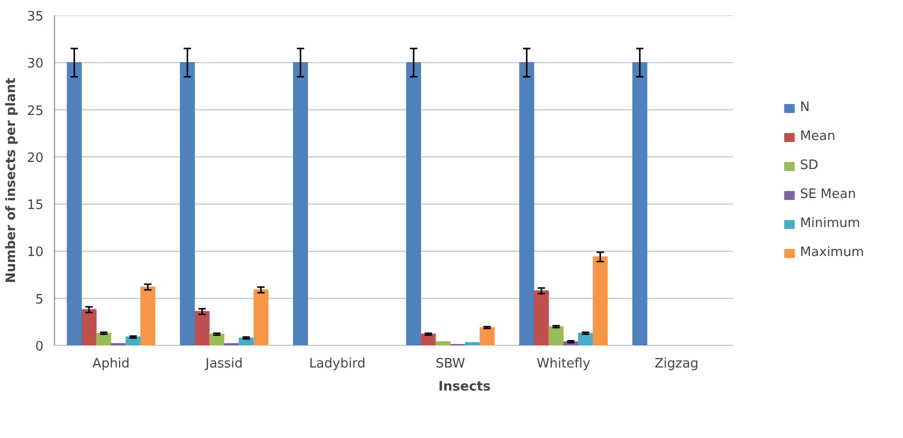 The image size is (903, 438). I want to click on y-axis-title: Number of insects per plant, so click(11, 181).